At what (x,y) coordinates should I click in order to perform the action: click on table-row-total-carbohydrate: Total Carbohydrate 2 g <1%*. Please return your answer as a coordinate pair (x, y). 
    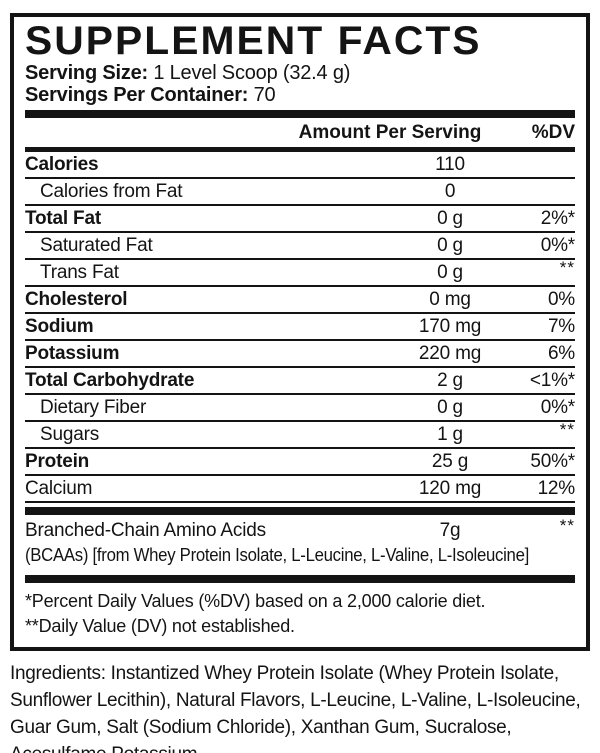
    Looking at the image, I should click on (300, 379).